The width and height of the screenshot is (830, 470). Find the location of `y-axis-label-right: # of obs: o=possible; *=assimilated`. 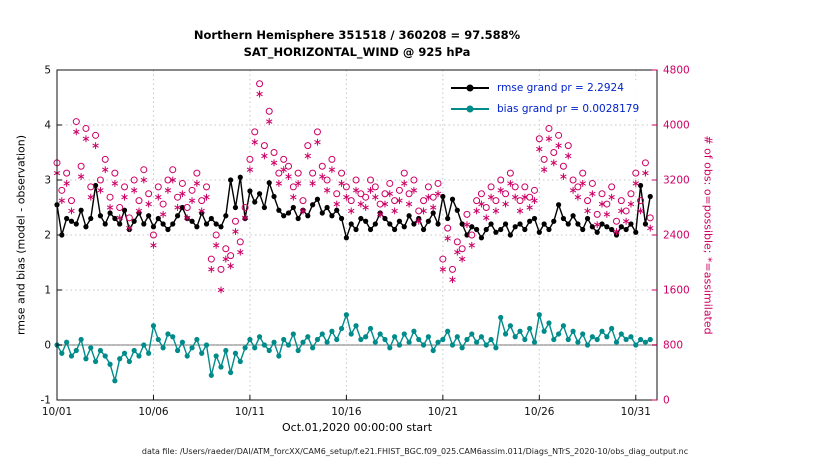

y-axis-label-right: # of obs: o=possible; *=assimilated is located at coordinates (708, 235).